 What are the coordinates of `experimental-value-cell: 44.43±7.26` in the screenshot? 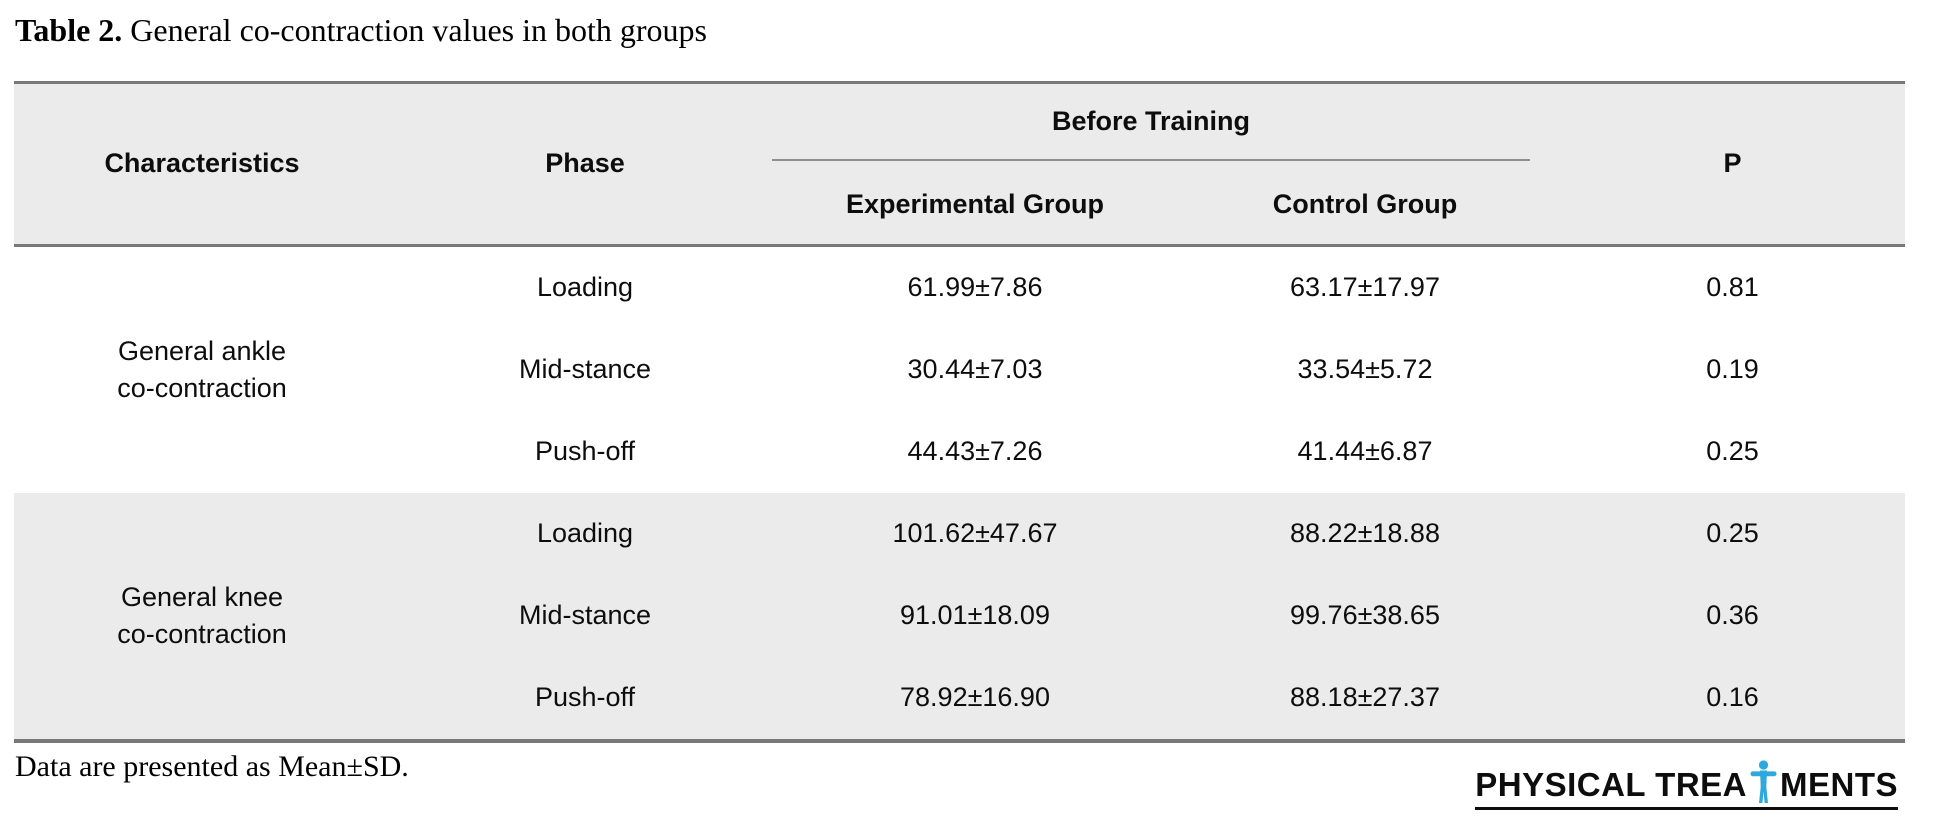 It's located at (975, 451).